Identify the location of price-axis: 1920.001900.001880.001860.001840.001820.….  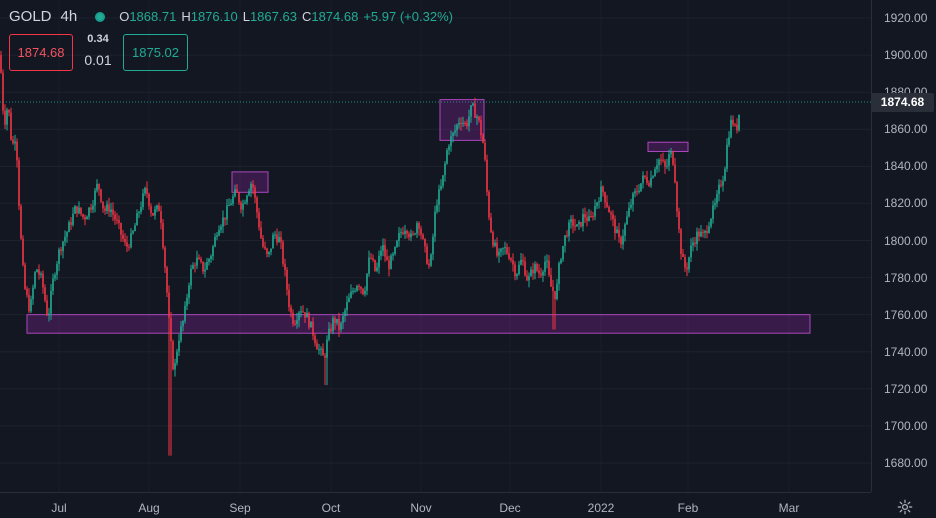
(903, 246).